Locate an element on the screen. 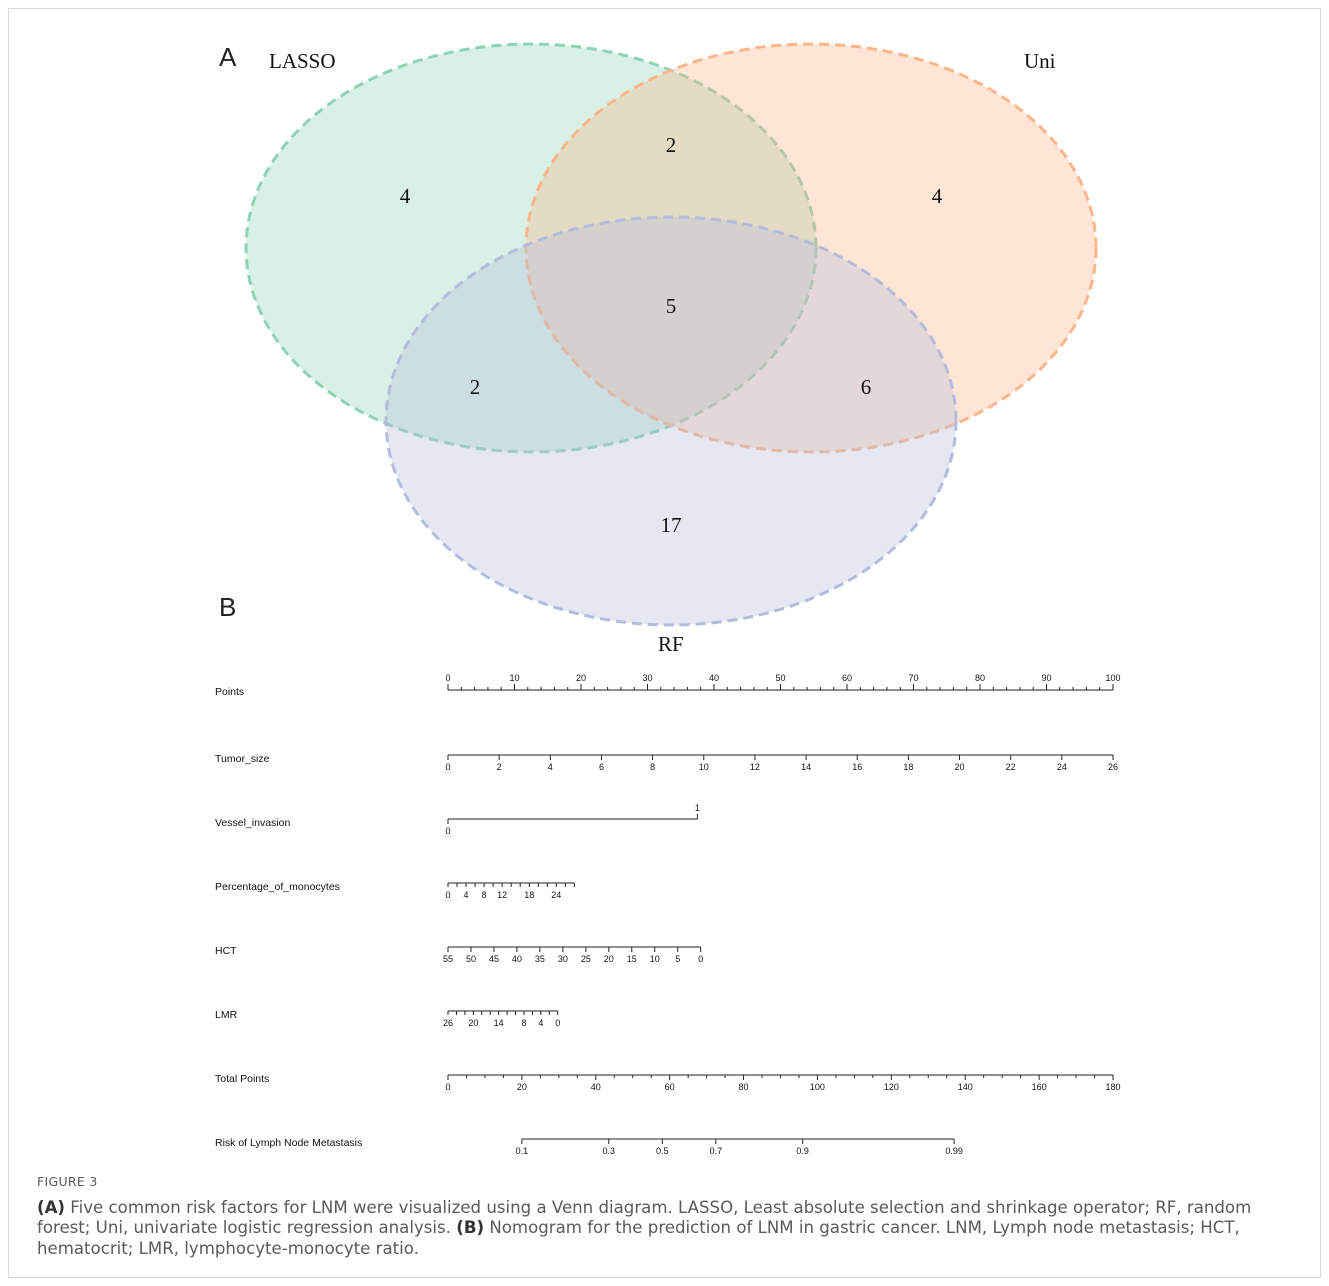 The image size is (1329, 1286). hct-tick-label: 20 is located at coordinates (609, 959).